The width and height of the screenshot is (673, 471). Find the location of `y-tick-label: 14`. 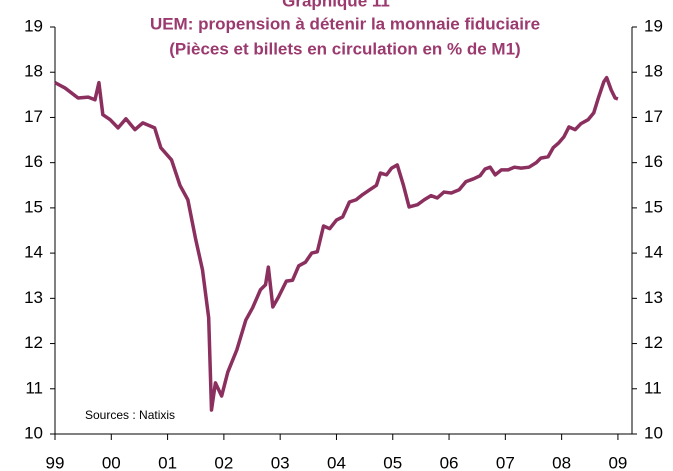

y-tick-label: 14 is located at coordinates (33, 252).